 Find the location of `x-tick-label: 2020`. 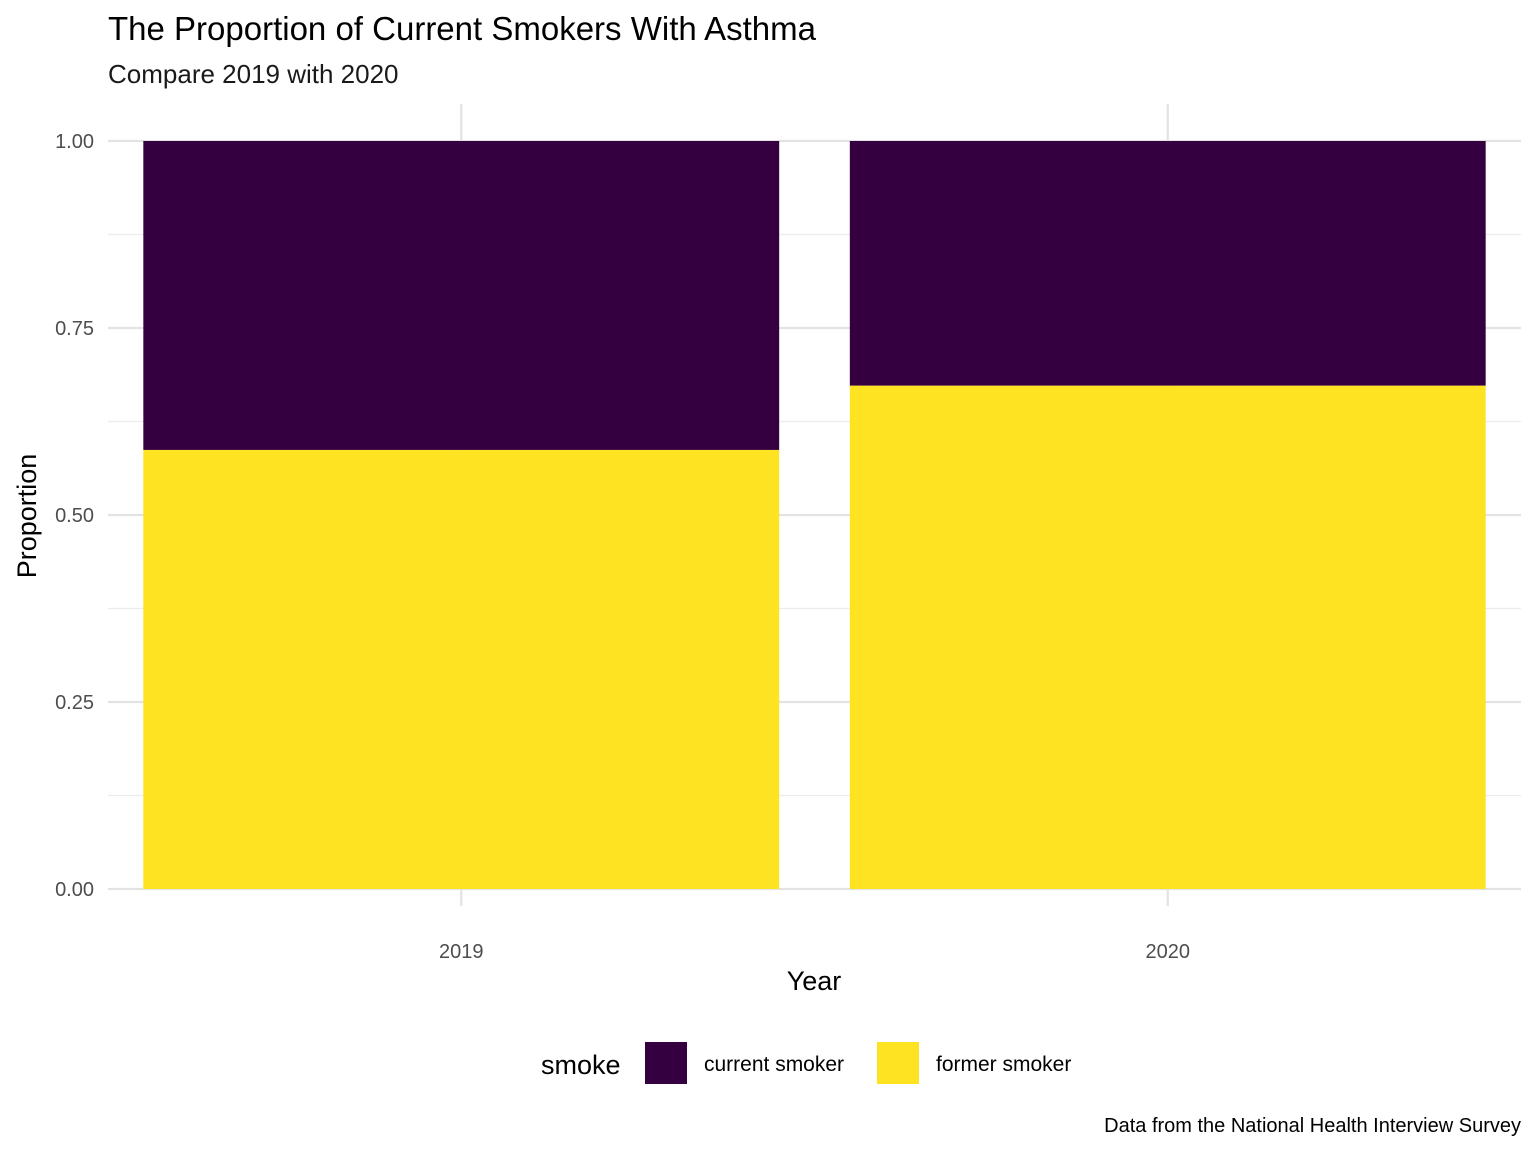

x-tick-label: 2020 is located at coordinates (1168, 952).